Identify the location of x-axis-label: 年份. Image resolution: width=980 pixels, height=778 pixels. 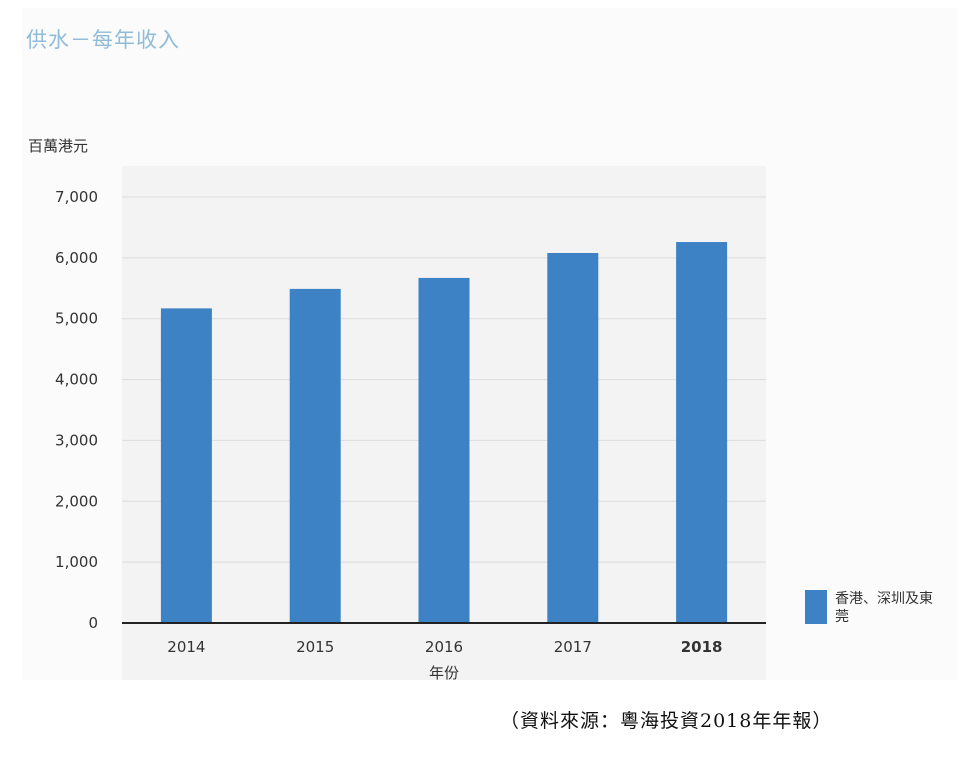
(444, 673).